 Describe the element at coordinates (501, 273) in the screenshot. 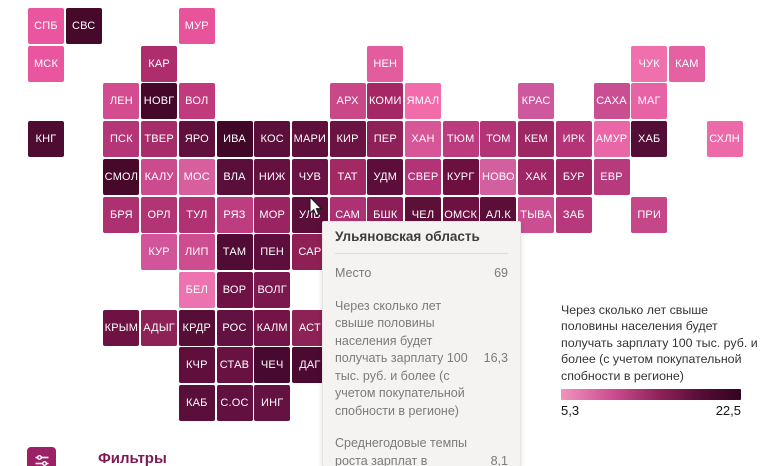

I see `tooltip-row-value: 69` at that location.